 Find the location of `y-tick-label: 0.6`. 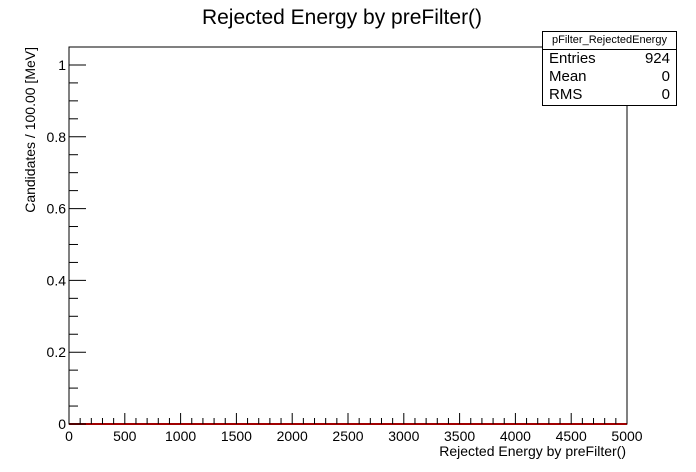

y-tick-label: 0.6 is located at coordinates (57, 209).